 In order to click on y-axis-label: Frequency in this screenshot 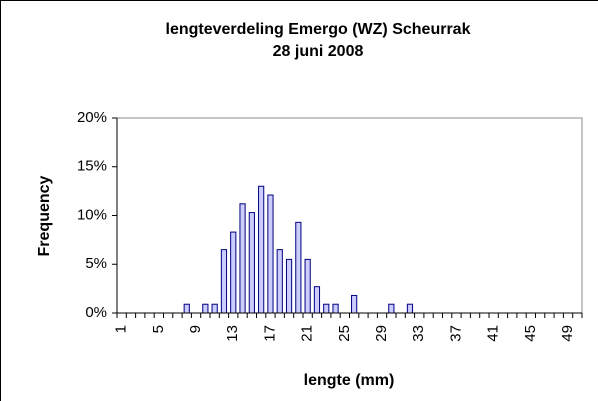, I will do `click(44, 215)`.